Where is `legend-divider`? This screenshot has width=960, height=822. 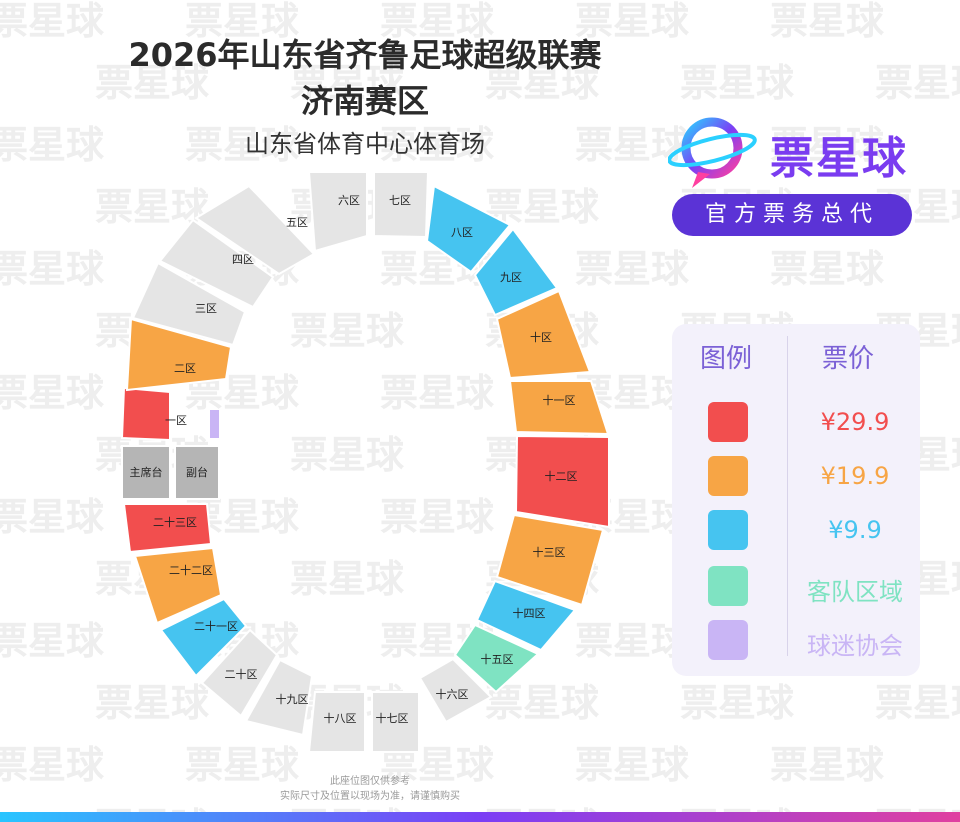
legend-divider is located at coordinates (787, 496).